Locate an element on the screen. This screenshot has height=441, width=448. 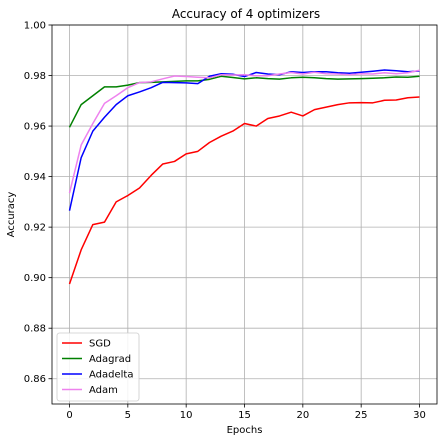
legend: SGD Adagrad Adadelta Adam is located at coordinates (98, 367).